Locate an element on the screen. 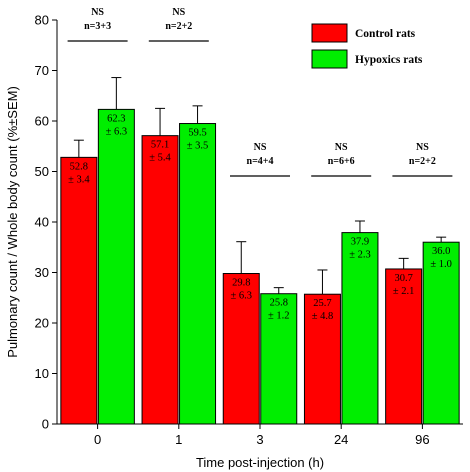  value-label: 25.7 is located at coordinates (322, 303).